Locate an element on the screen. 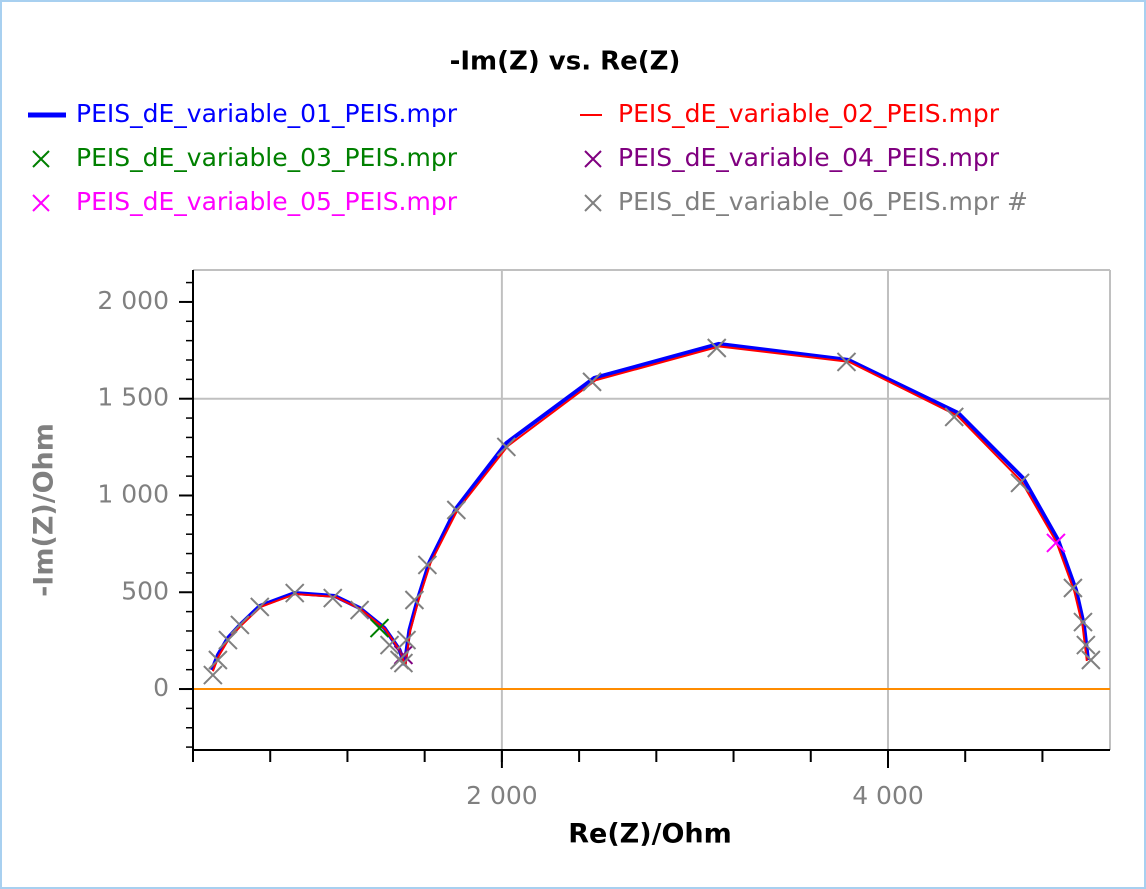 Image resolution: width=1146 pixels, height=889 pixels. y-tick-label: 2 000 is located at coordinates (133, 300).